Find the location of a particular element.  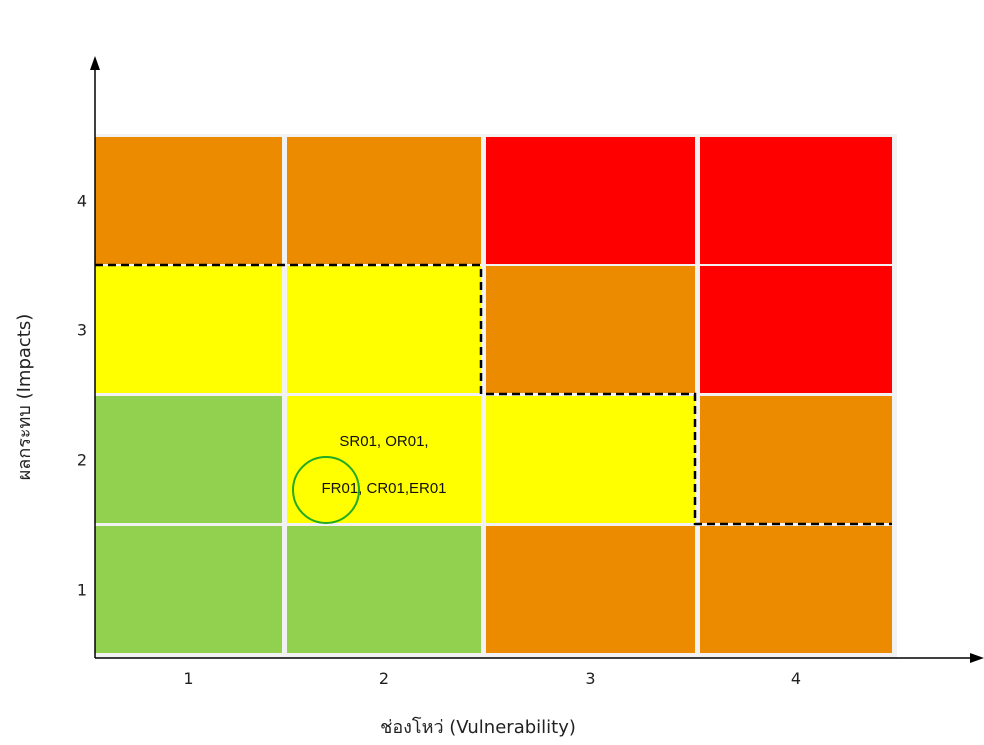

cell-annotation-text: FR01, CR01,ER01 is located at coordinates (383, 488).